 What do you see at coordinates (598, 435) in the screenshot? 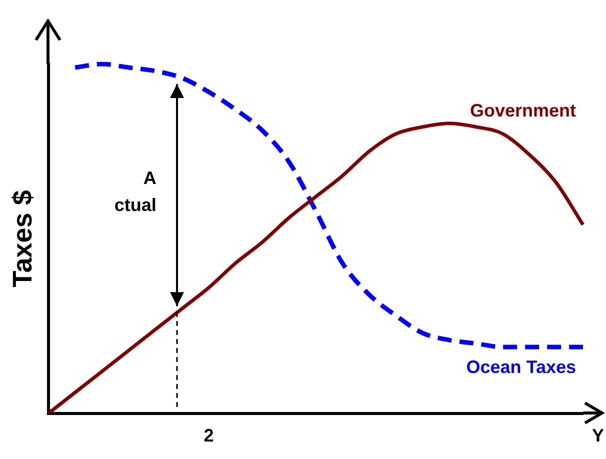
I see `x-axis-title: Y` at bounding box center [598, 435].